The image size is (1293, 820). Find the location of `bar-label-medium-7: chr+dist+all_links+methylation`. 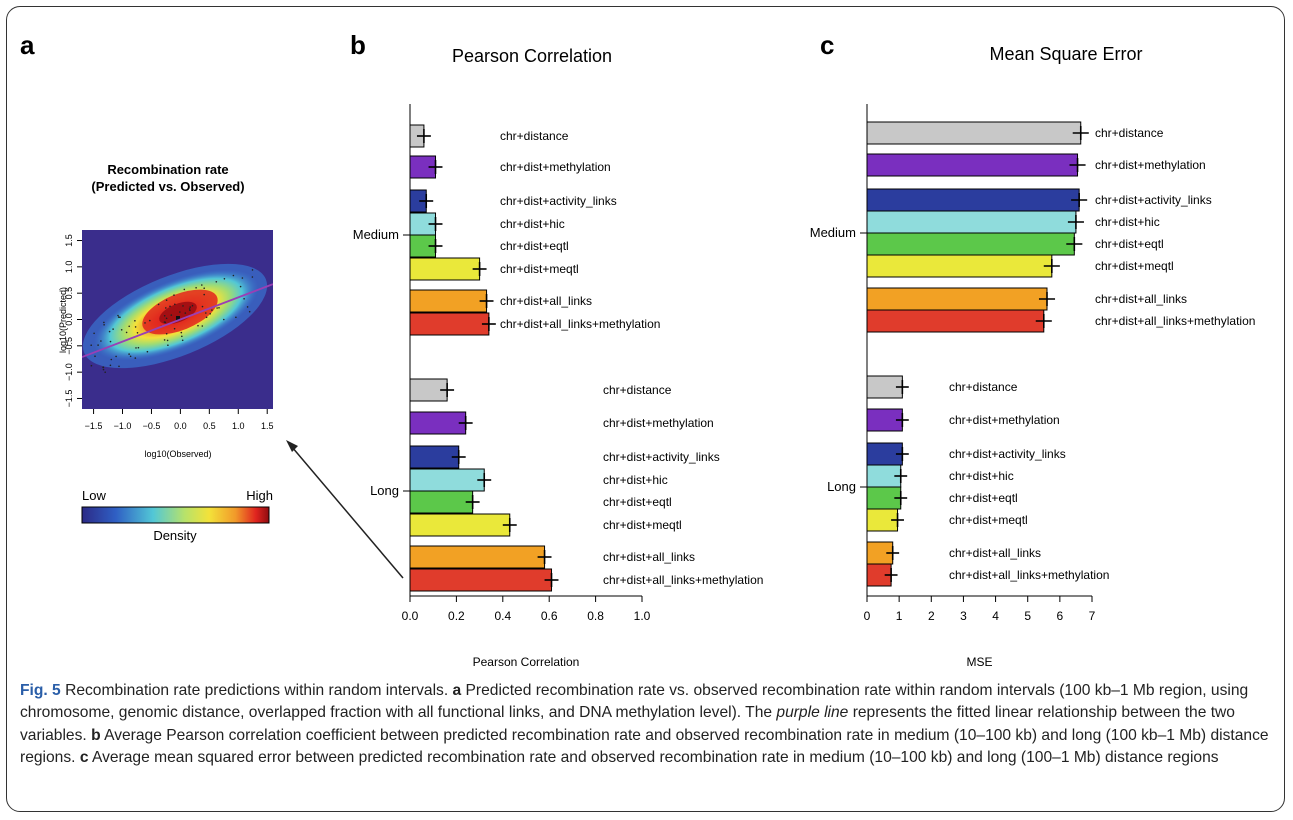

bar-label-medium-7: chr+dist+all_links+methylation is located at coordinates (580, 324).